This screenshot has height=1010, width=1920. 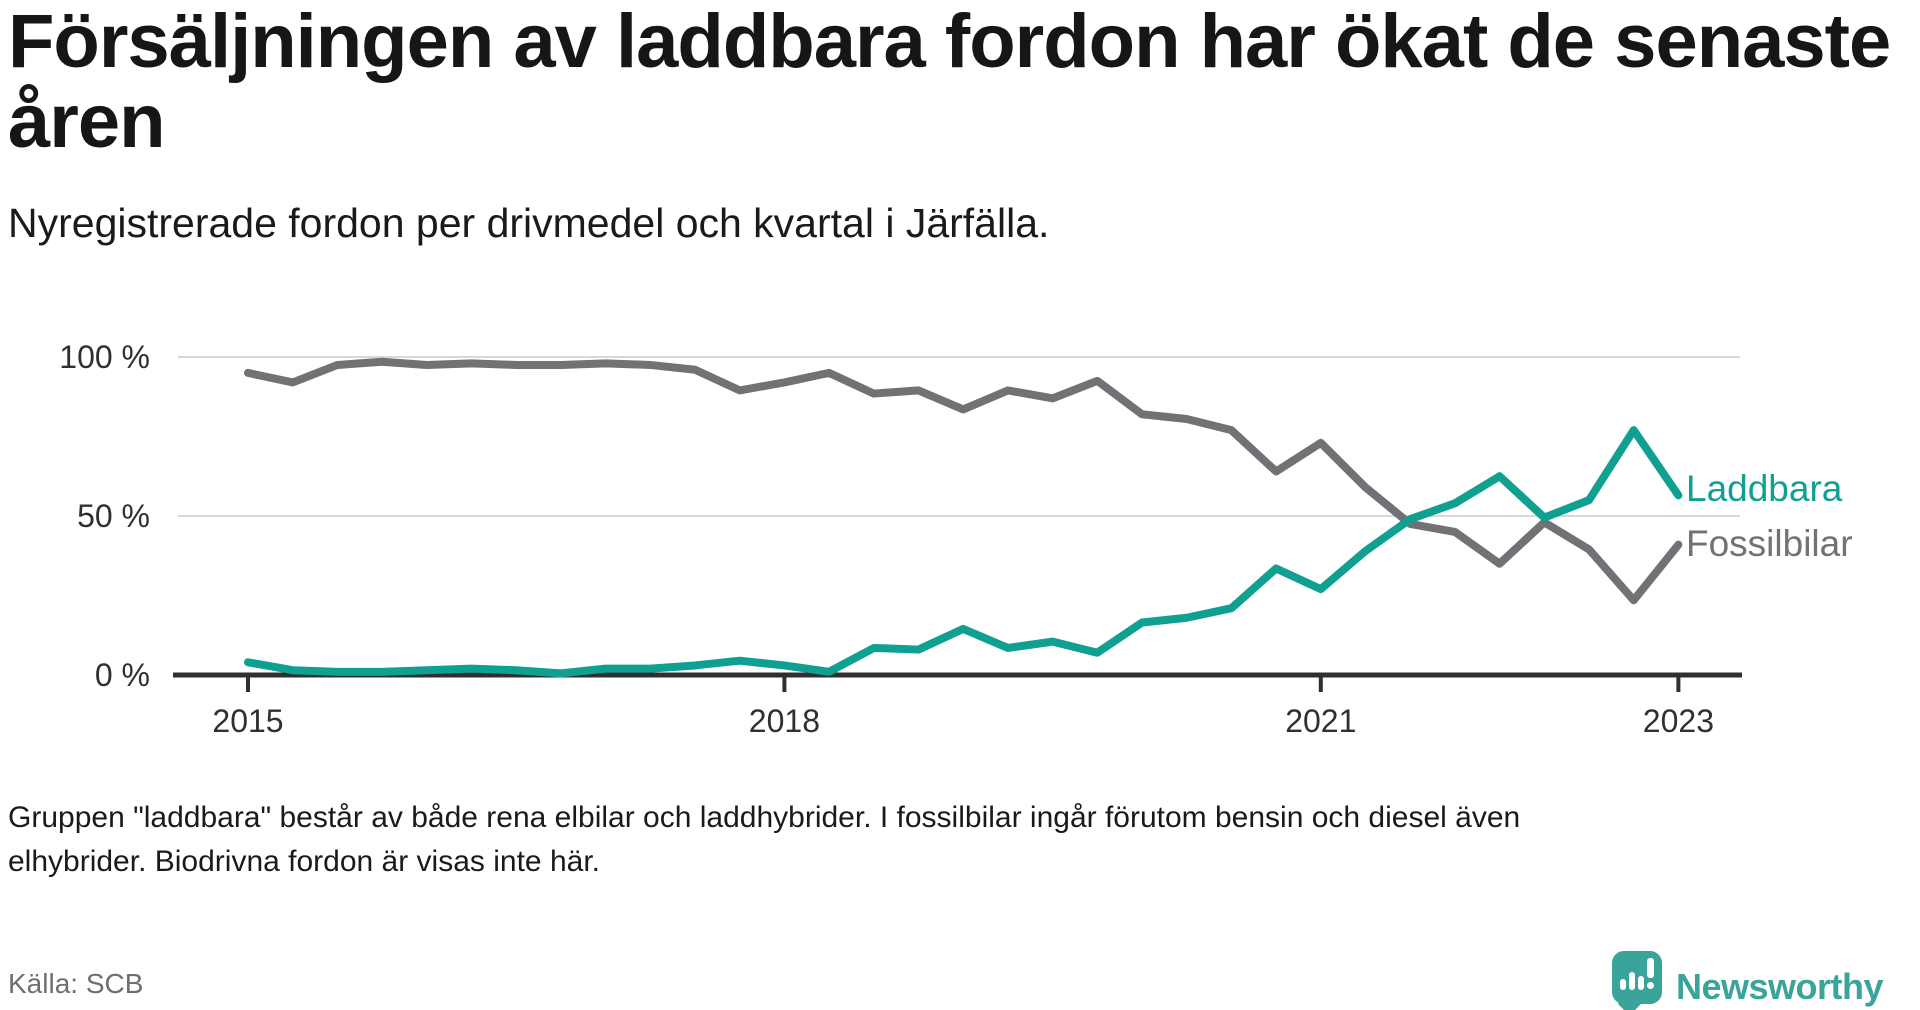 What do you see at coordinates (784, 721) in the screenshot?
I see `x-tick-label-2018: 2018` at bounding box center [784, 721].